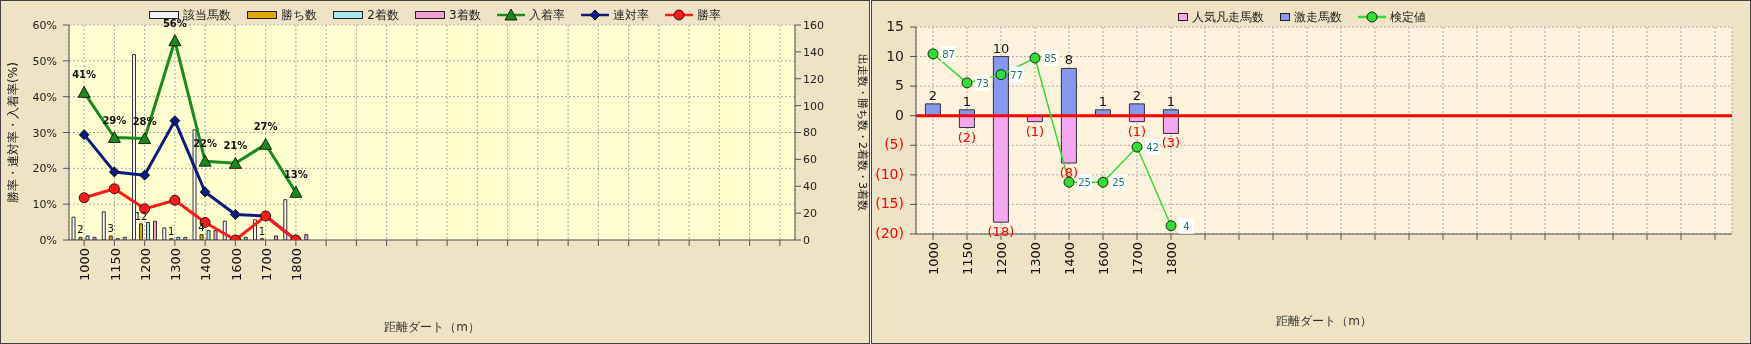  I want to click on legend-label: 激走馬数, so click(1317, 17).